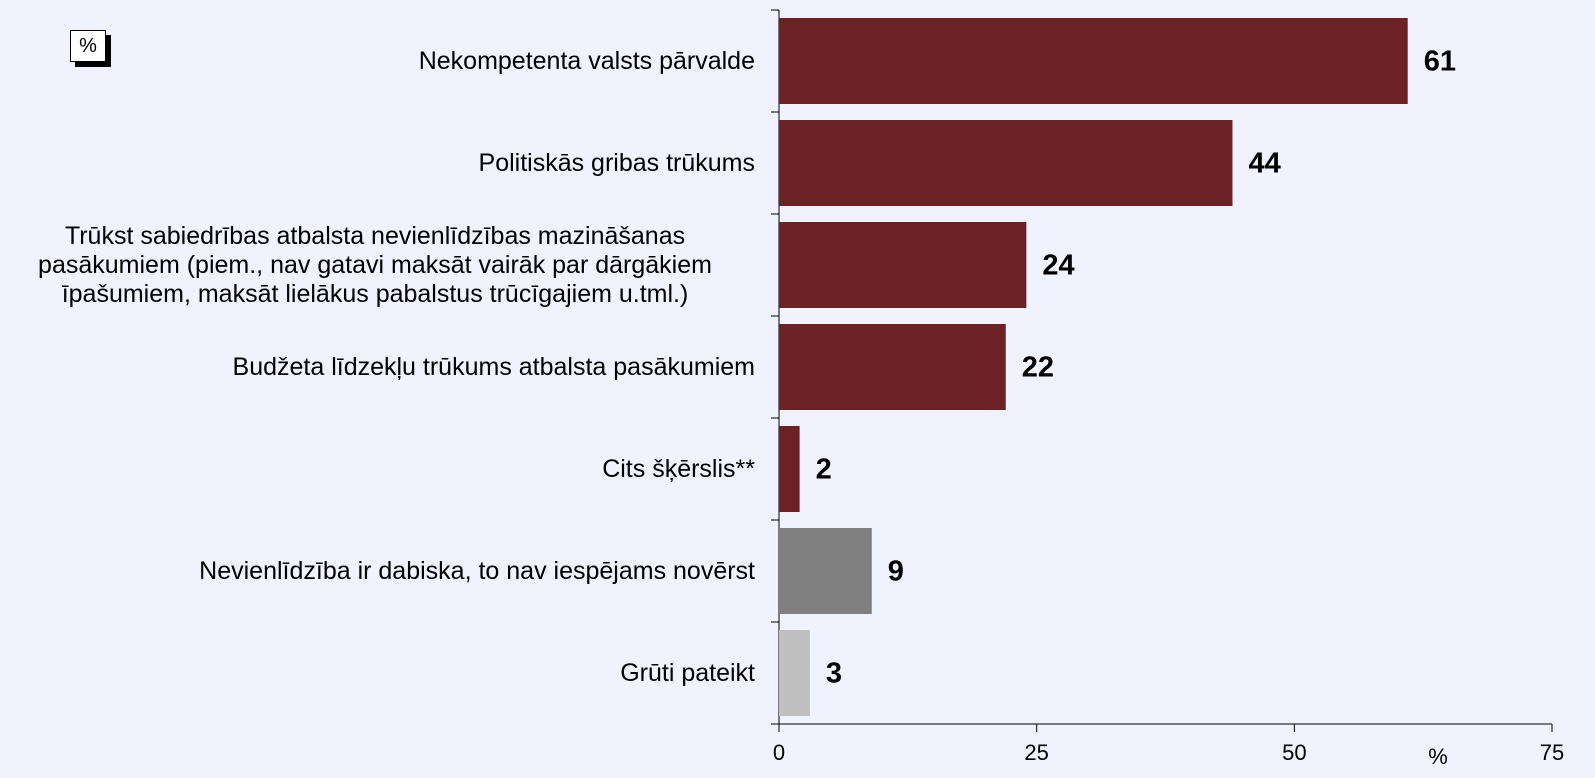 This screenshot has width=1595, height=778. I want to click on category-text: Nekompetenta valsts pārvalde, so click(586, 60).